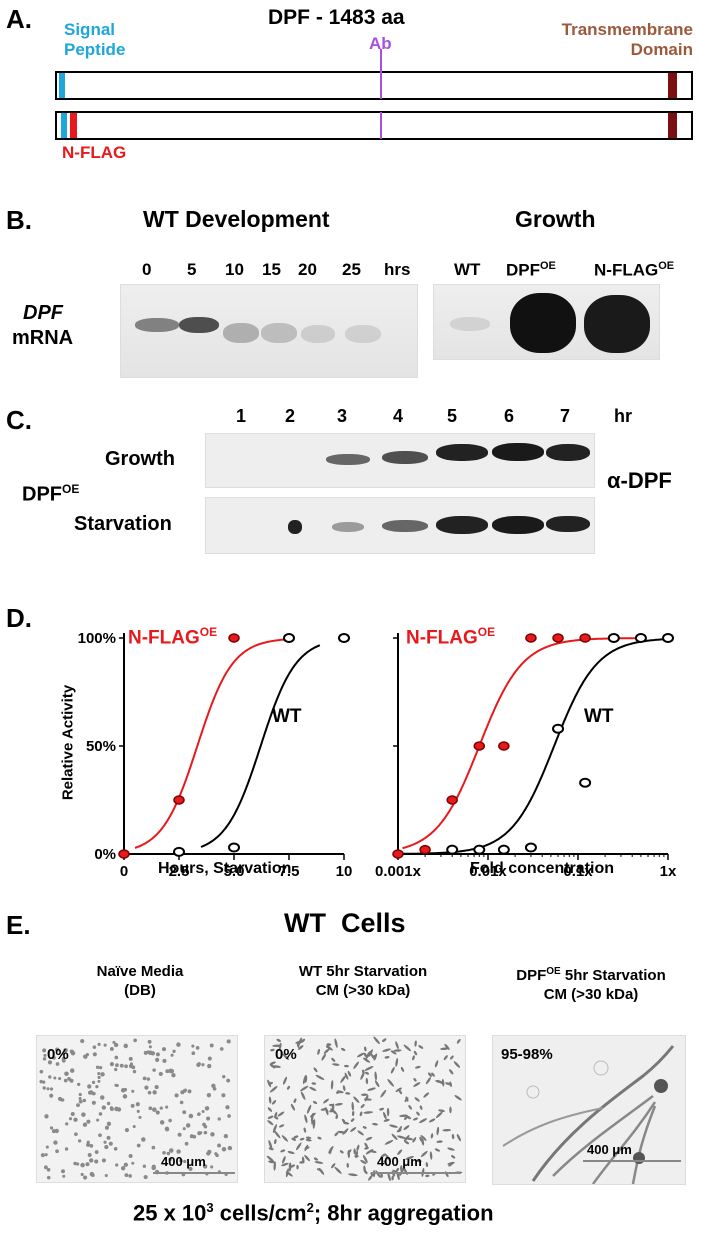 The width and height of the screenshot is (707, 1241). What do you see at coordinates (462, 452) in the screenshot?
I see `wb-growth-lane5` at bounding box center [462, 452].